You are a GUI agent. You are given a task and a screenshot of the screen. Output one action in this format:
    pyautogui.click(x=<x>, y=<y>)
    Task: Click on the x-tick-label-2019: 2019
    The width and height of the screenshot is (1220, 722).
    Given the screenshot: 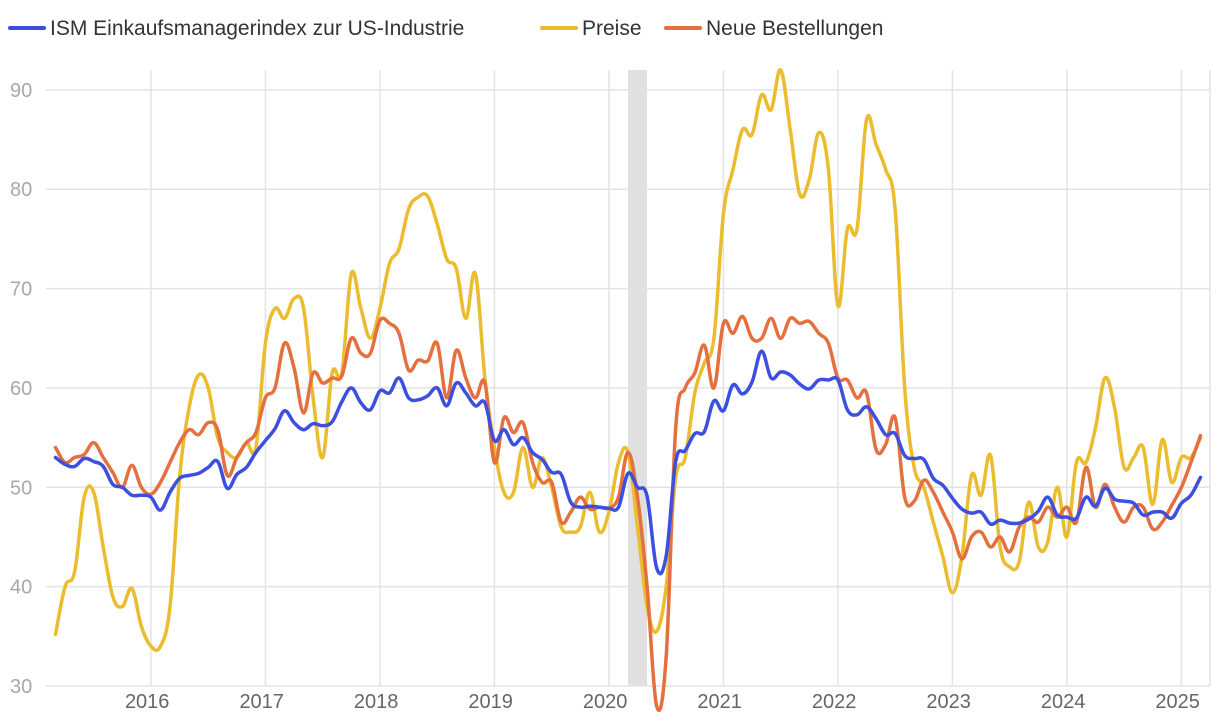 What is the action you would take?
    pyautogui.click(x=490, y=702)
    